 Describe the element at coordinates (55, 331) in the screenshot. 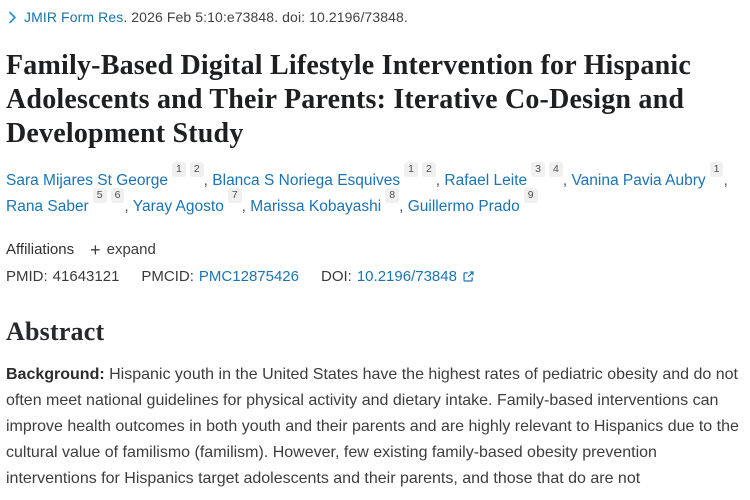

I see `abstract-heading: Abstract` at that location.